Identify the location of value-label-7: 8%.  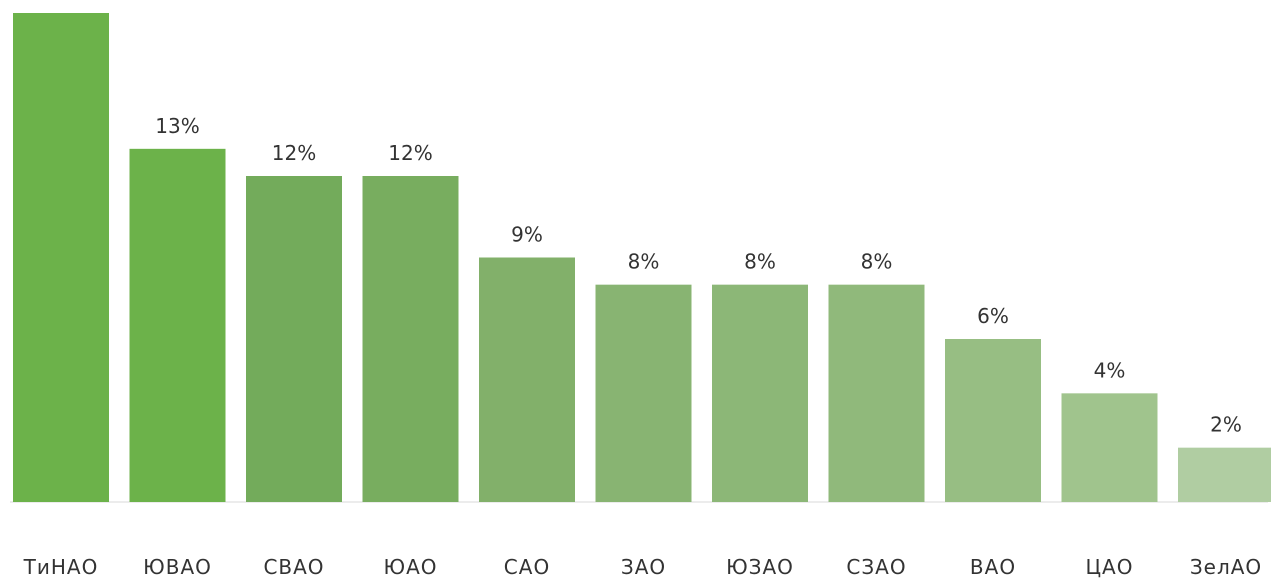
(760, 262).